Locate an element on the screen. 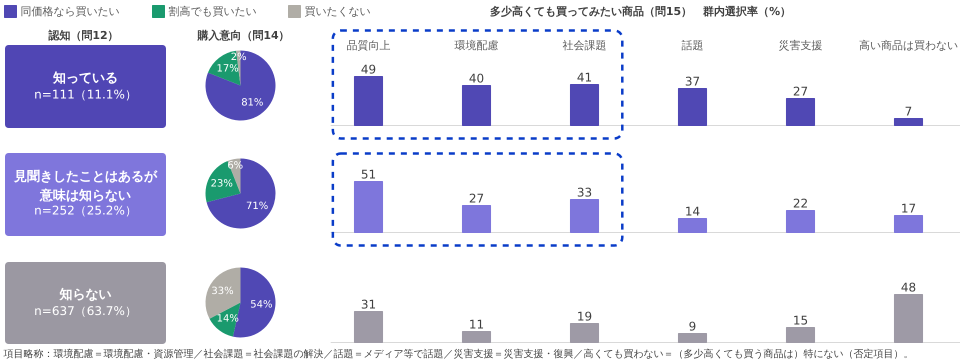 The height and width of the screenshot is (361, 960). data-label: 49 is located at coordinates (368, 69).